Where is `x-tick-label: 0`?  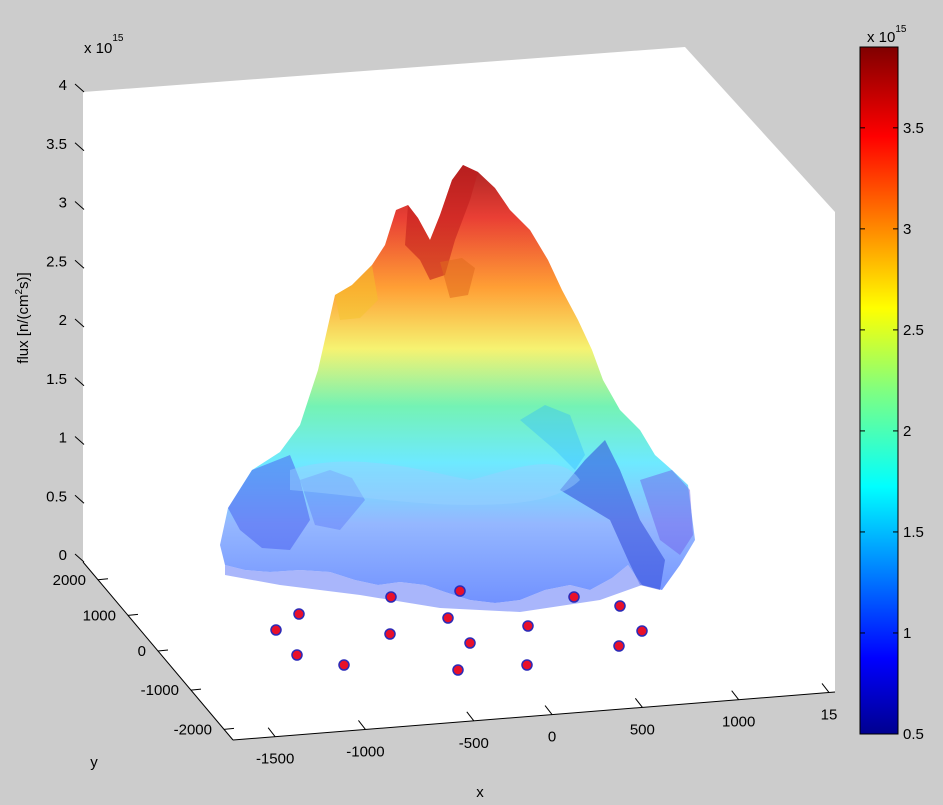 x-tick-label: 0 is located at coordinates (552, 737).